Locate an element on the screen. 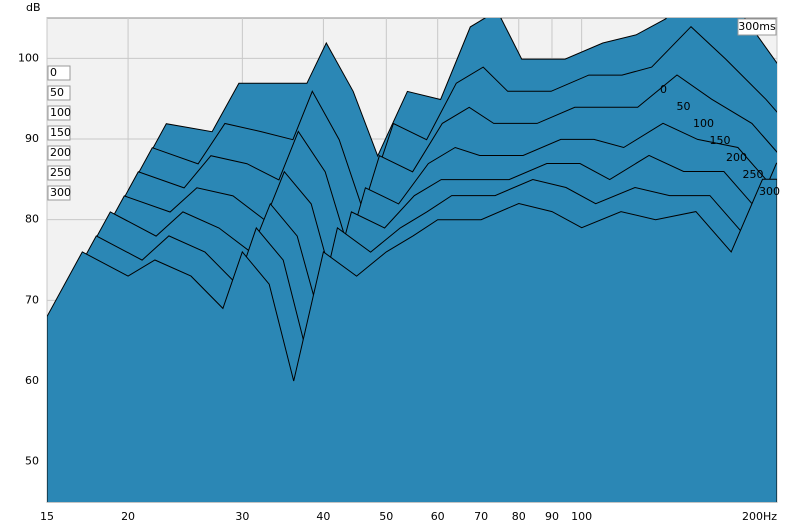  x-tick-label: 15 is located at coordinates (47, 516).